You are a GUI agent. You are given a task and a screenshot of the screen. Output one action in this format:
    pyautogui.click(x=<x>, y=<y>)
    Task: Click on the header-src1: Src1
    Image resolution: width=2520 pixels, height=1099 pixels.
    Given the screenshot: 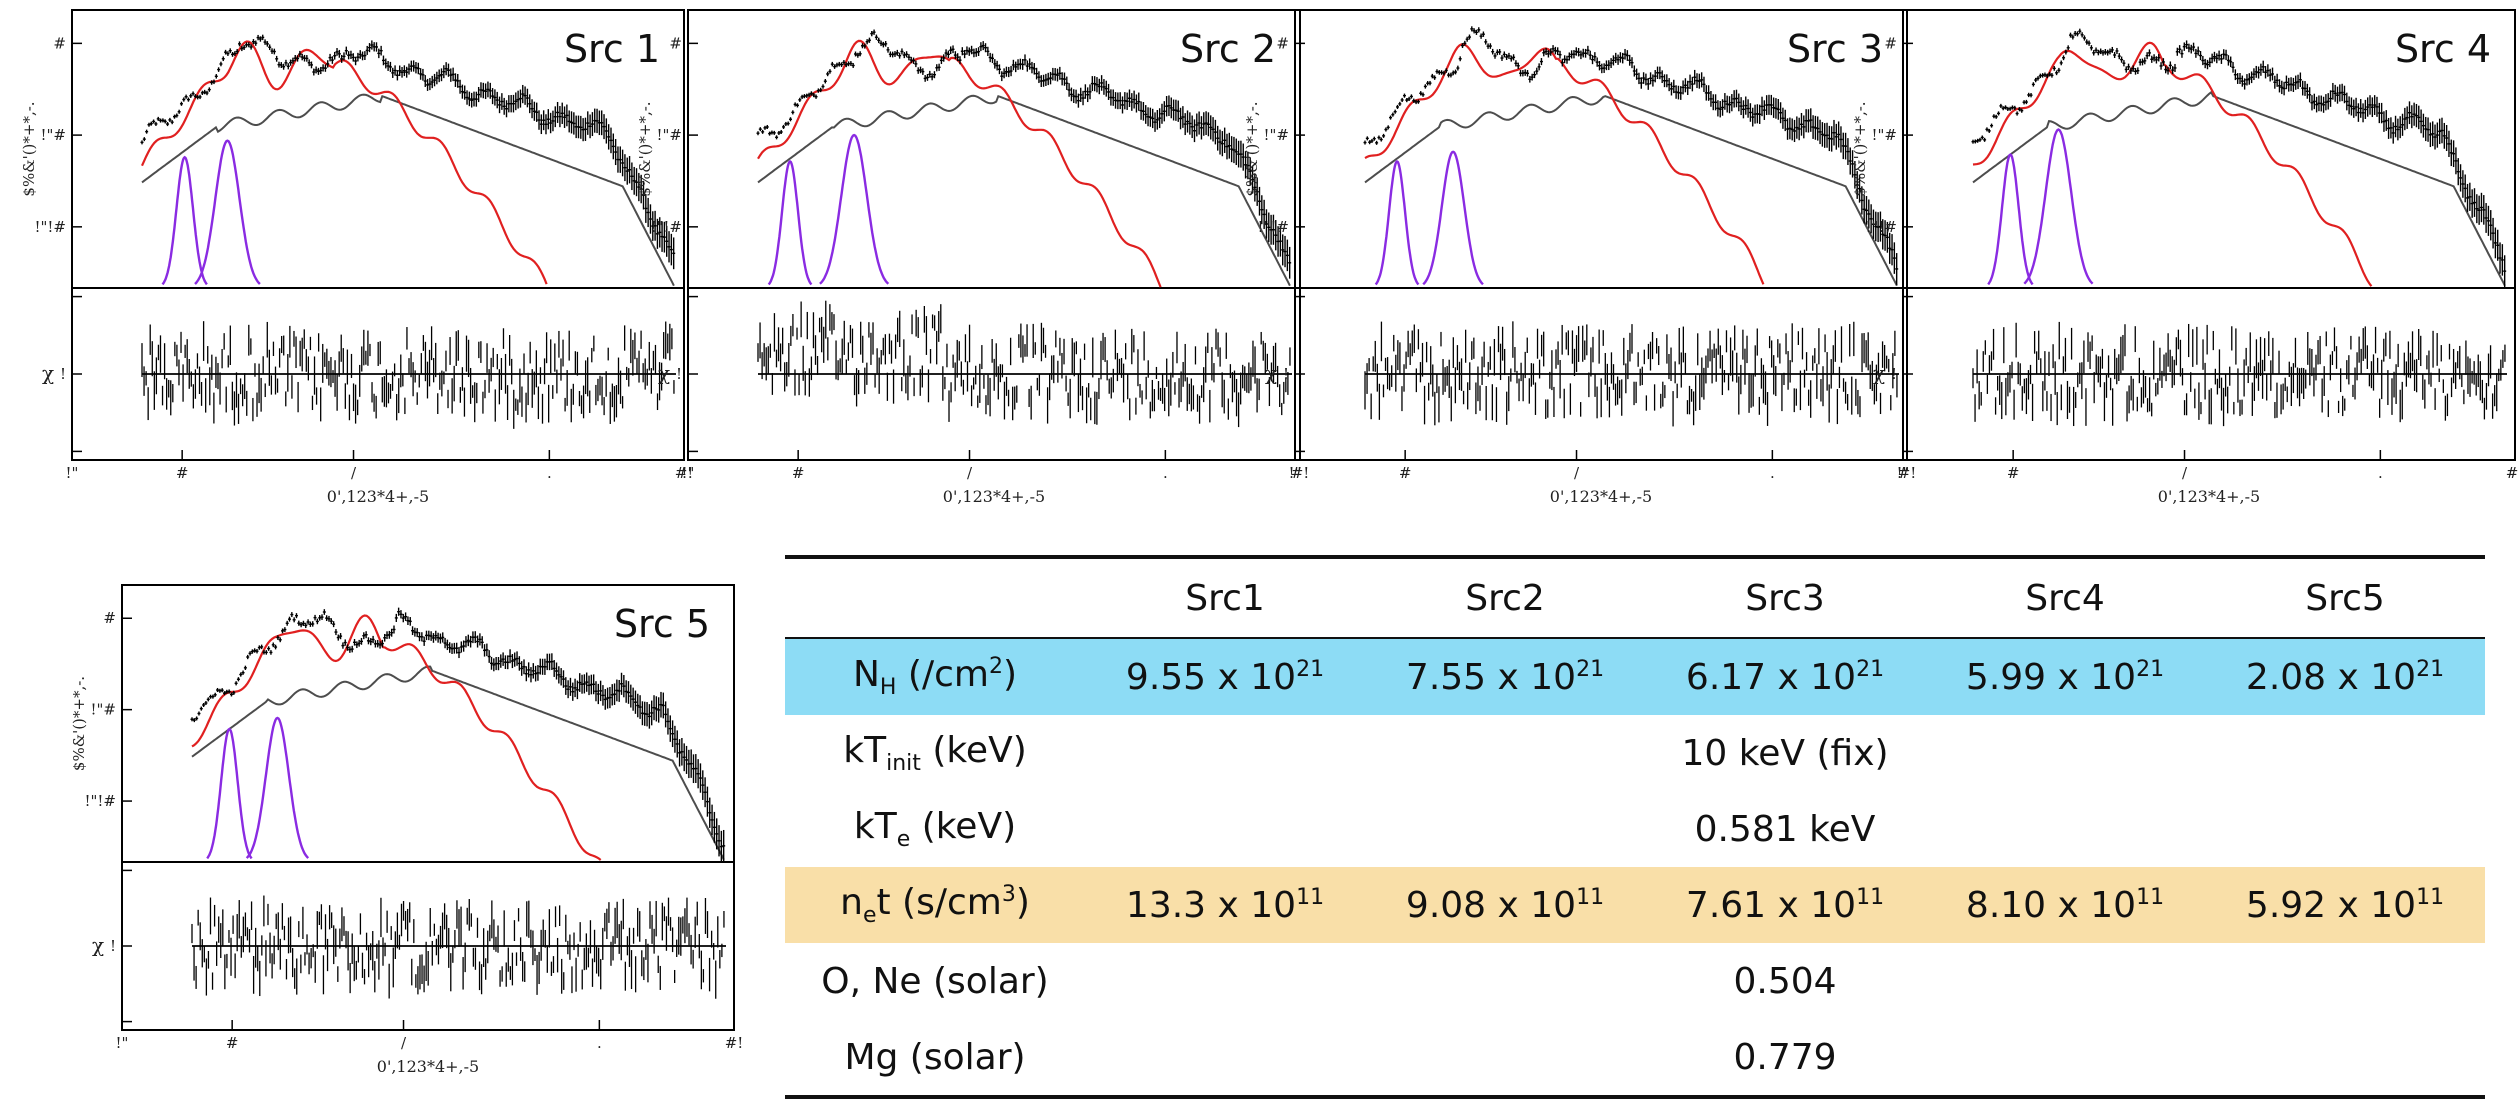 What is the action you would take?
    pyautogui.click(x=1225, y=598)
    